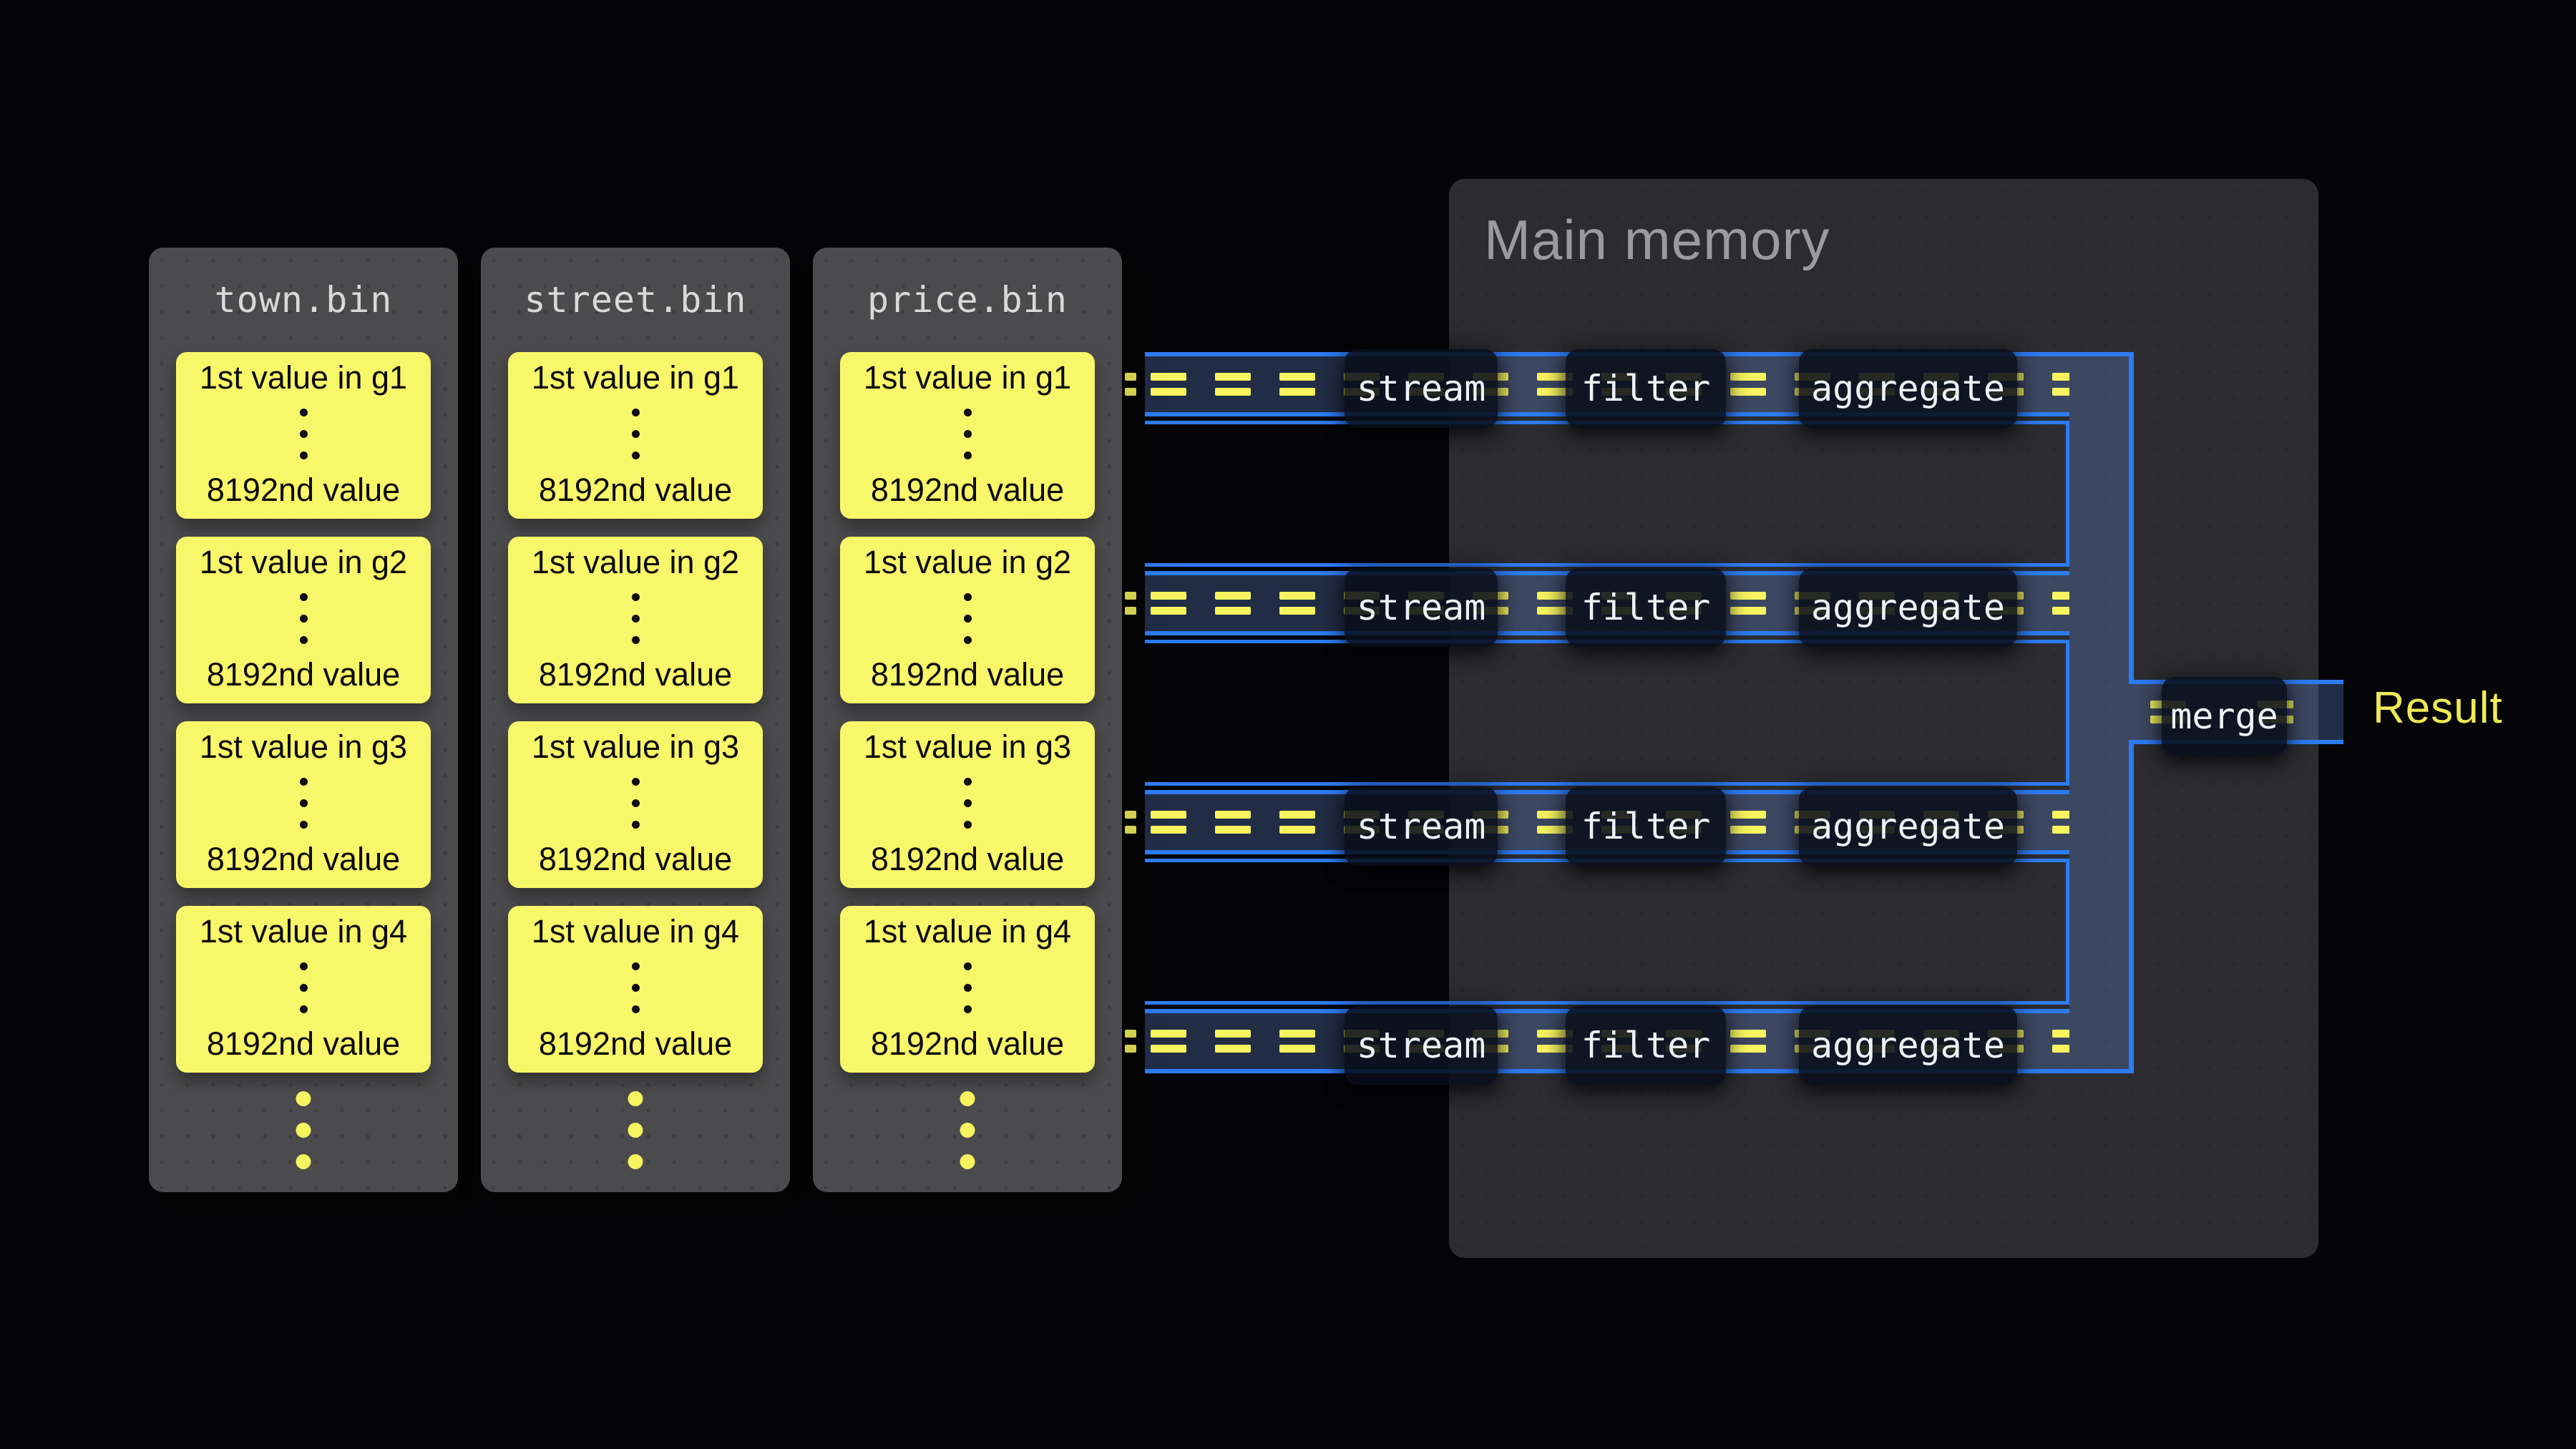 This screenshot has height=1449, width=2576. I want to click on pipeline-lane-1: stream filter aggregate, so click(1607, 389).